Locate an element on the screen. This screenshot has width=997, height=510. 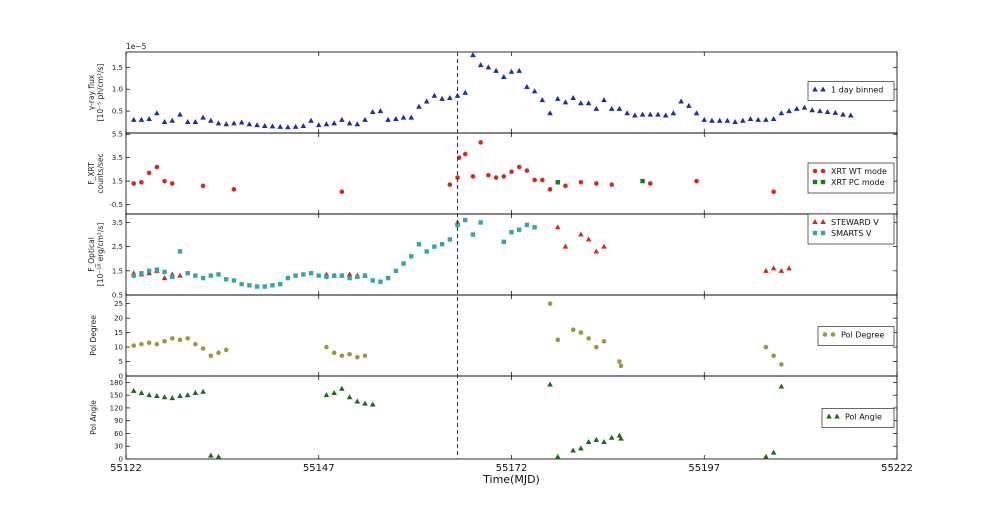
y-tick-label: 3.5 is located at coordinates (117, 223).